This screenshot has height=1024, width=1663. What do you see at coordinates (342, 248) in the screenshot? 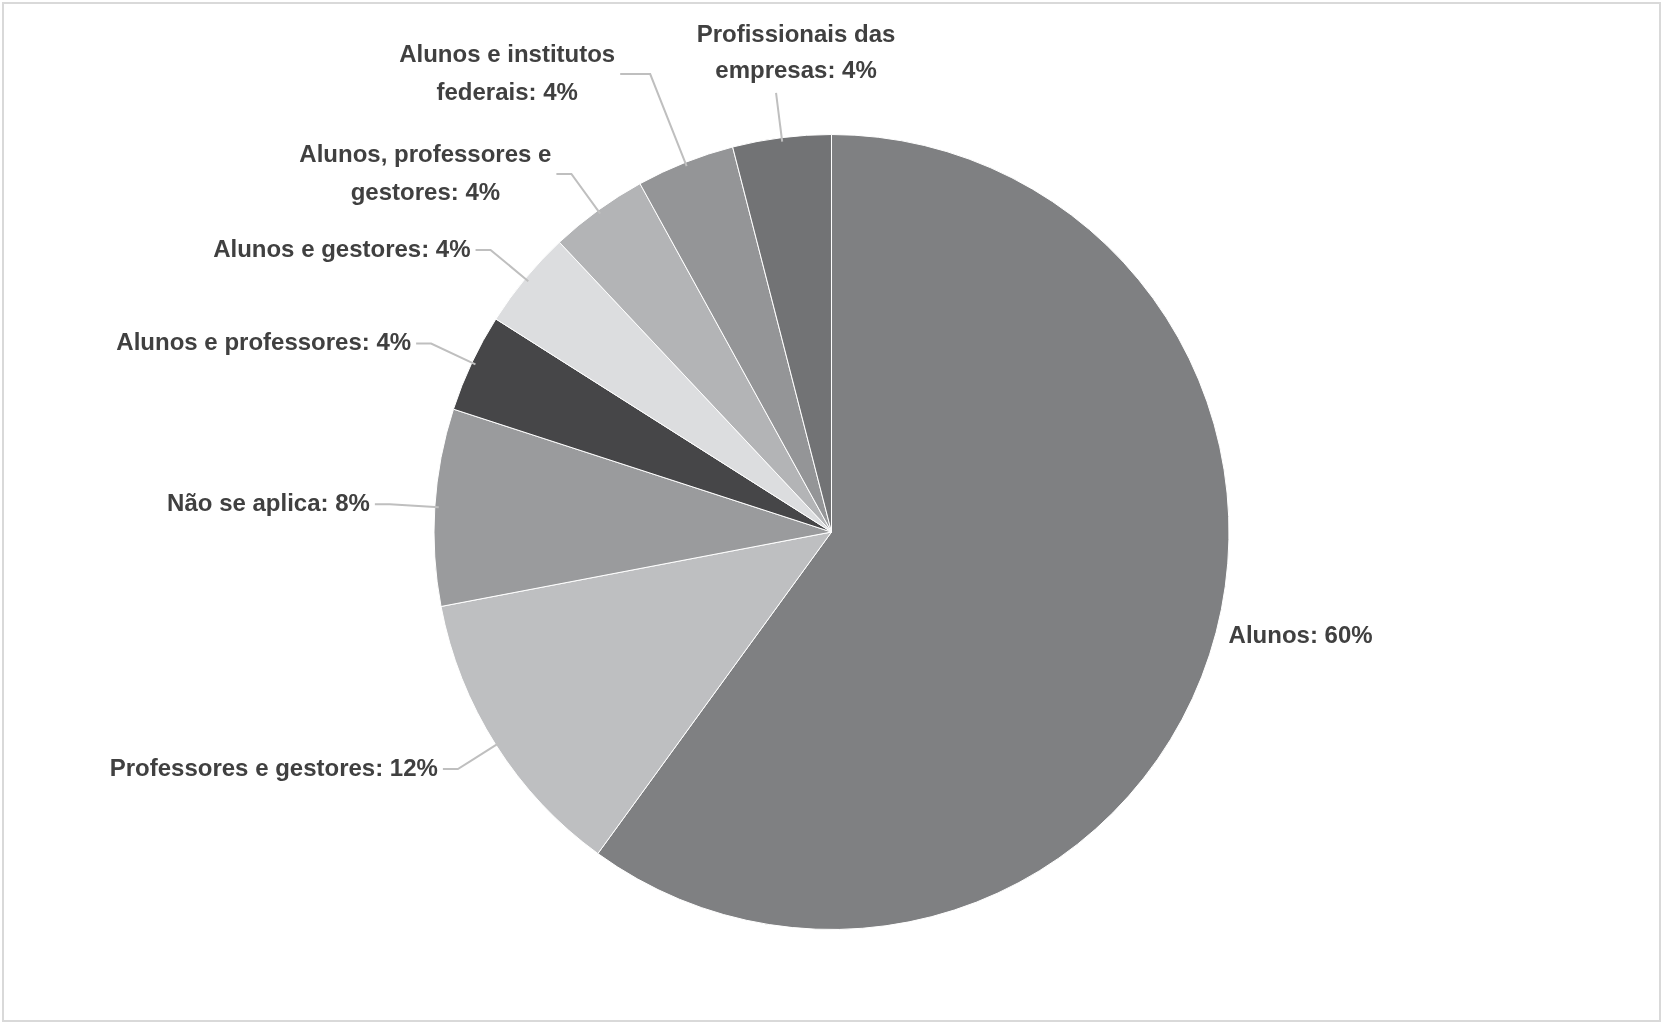
I see `slice-label: Alunos e gestores: 4%` at bounding box center [342, 248].